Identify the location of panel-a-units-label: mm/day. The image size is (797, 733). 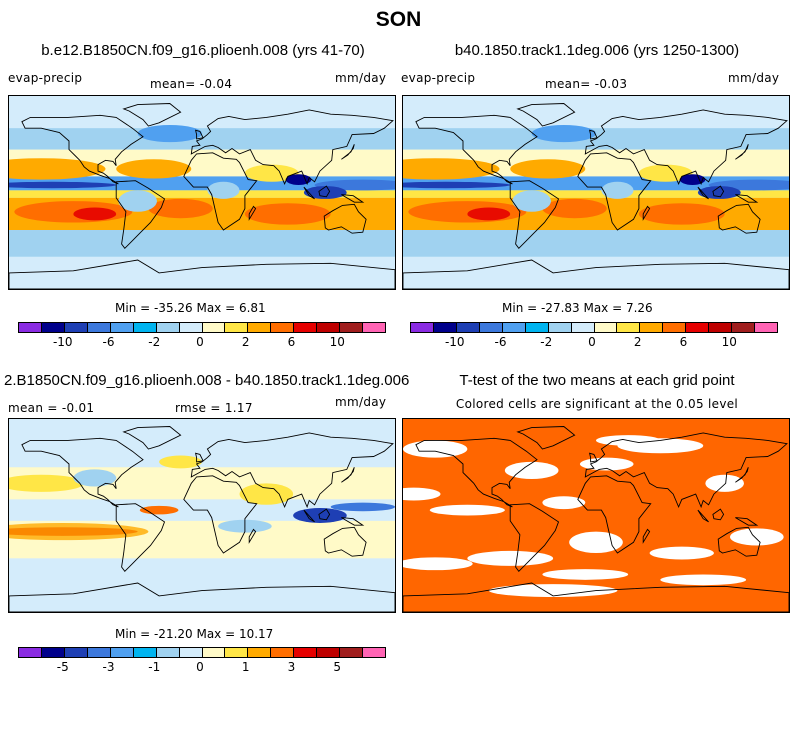
(361, 78).